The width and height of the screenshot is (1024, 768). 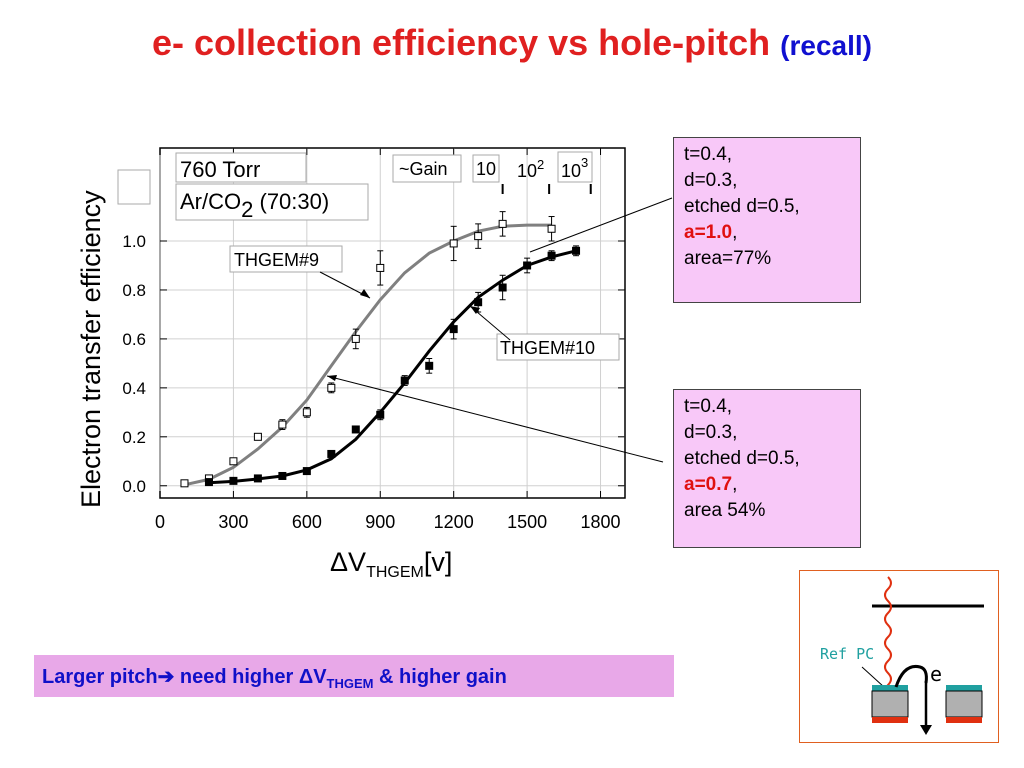 What do you see at coordinates (233, 522) in the screenshot?
I see `x-tick-label: 300` at bounding box center [233, 522].